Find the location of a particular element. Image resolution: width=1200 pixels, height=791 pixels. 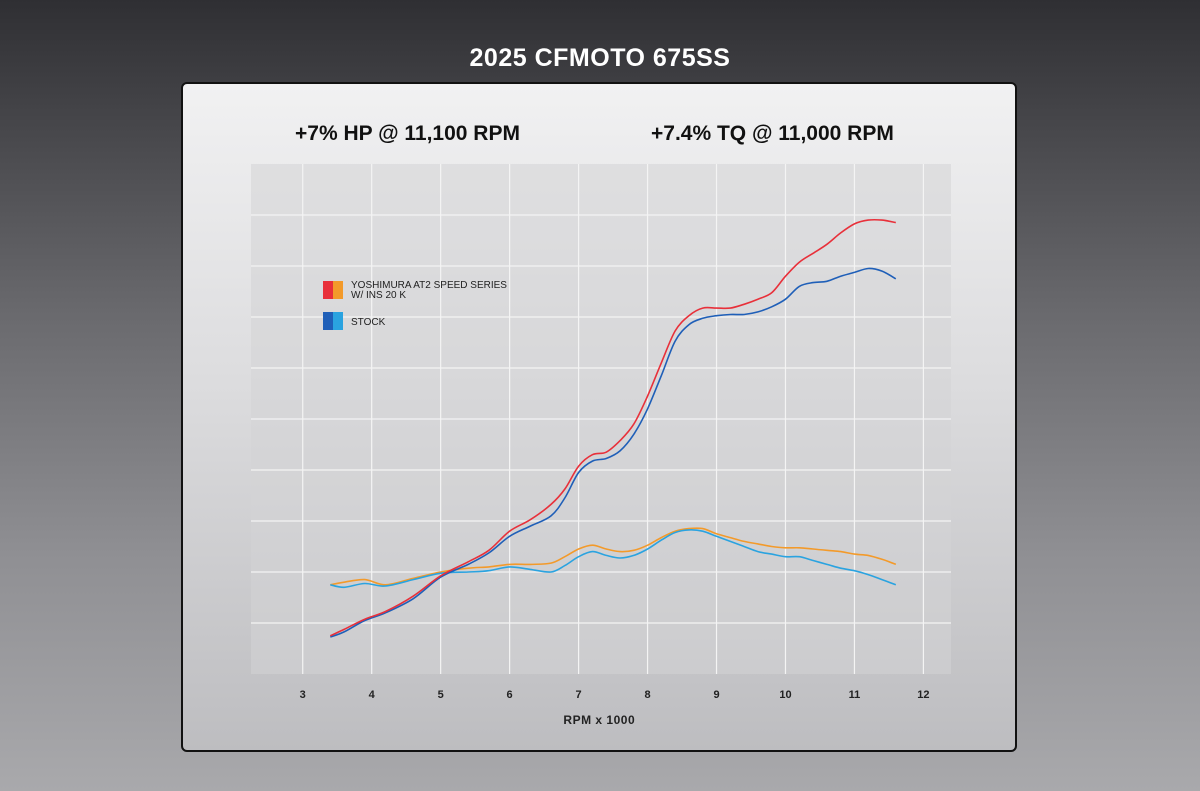

legend-label-stock: STOCK is located at coordinates (368, 322).